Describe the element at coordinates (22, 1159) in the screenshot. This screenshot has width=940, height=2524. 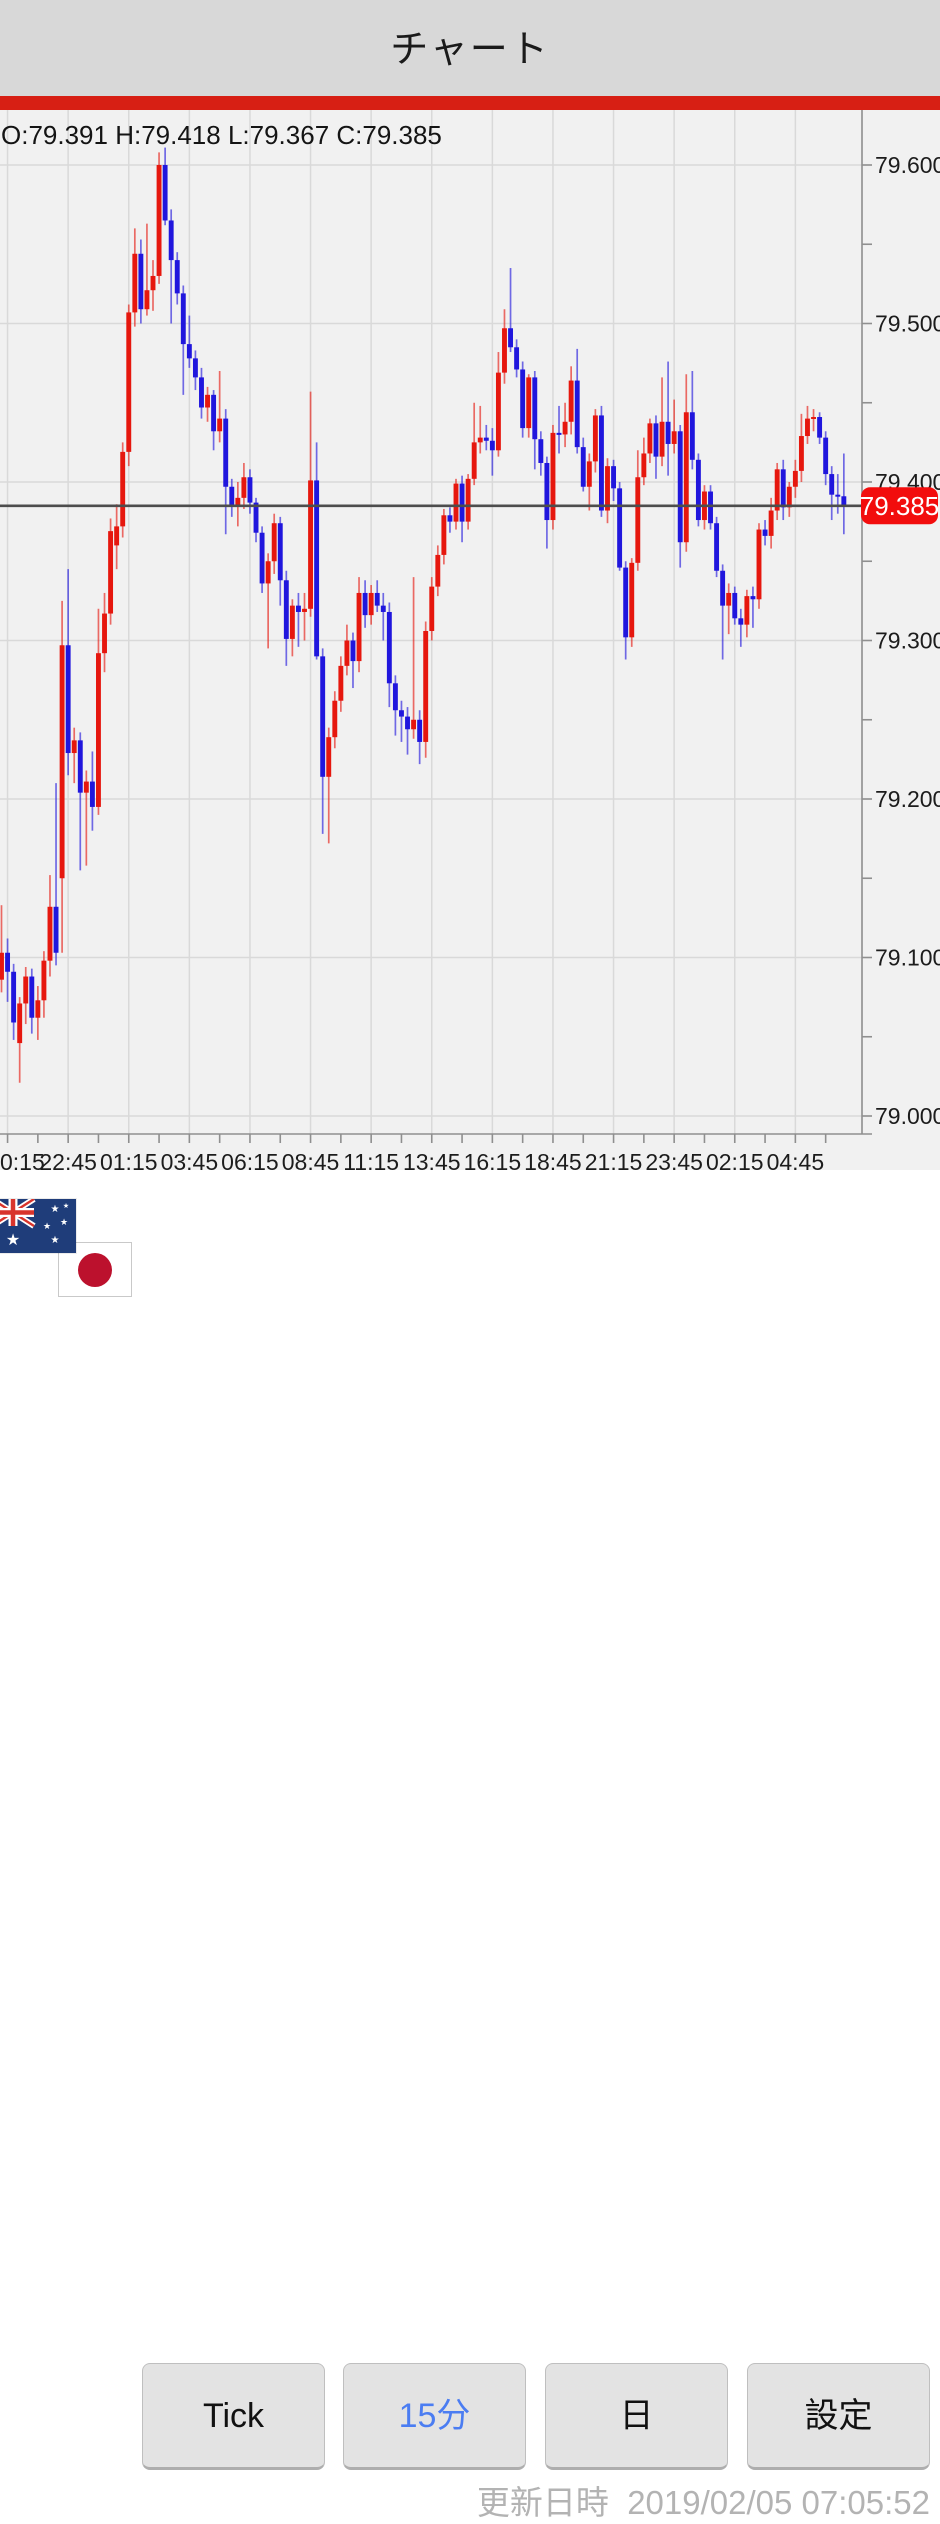
I see `x-tick-label: 0:15` at that location.